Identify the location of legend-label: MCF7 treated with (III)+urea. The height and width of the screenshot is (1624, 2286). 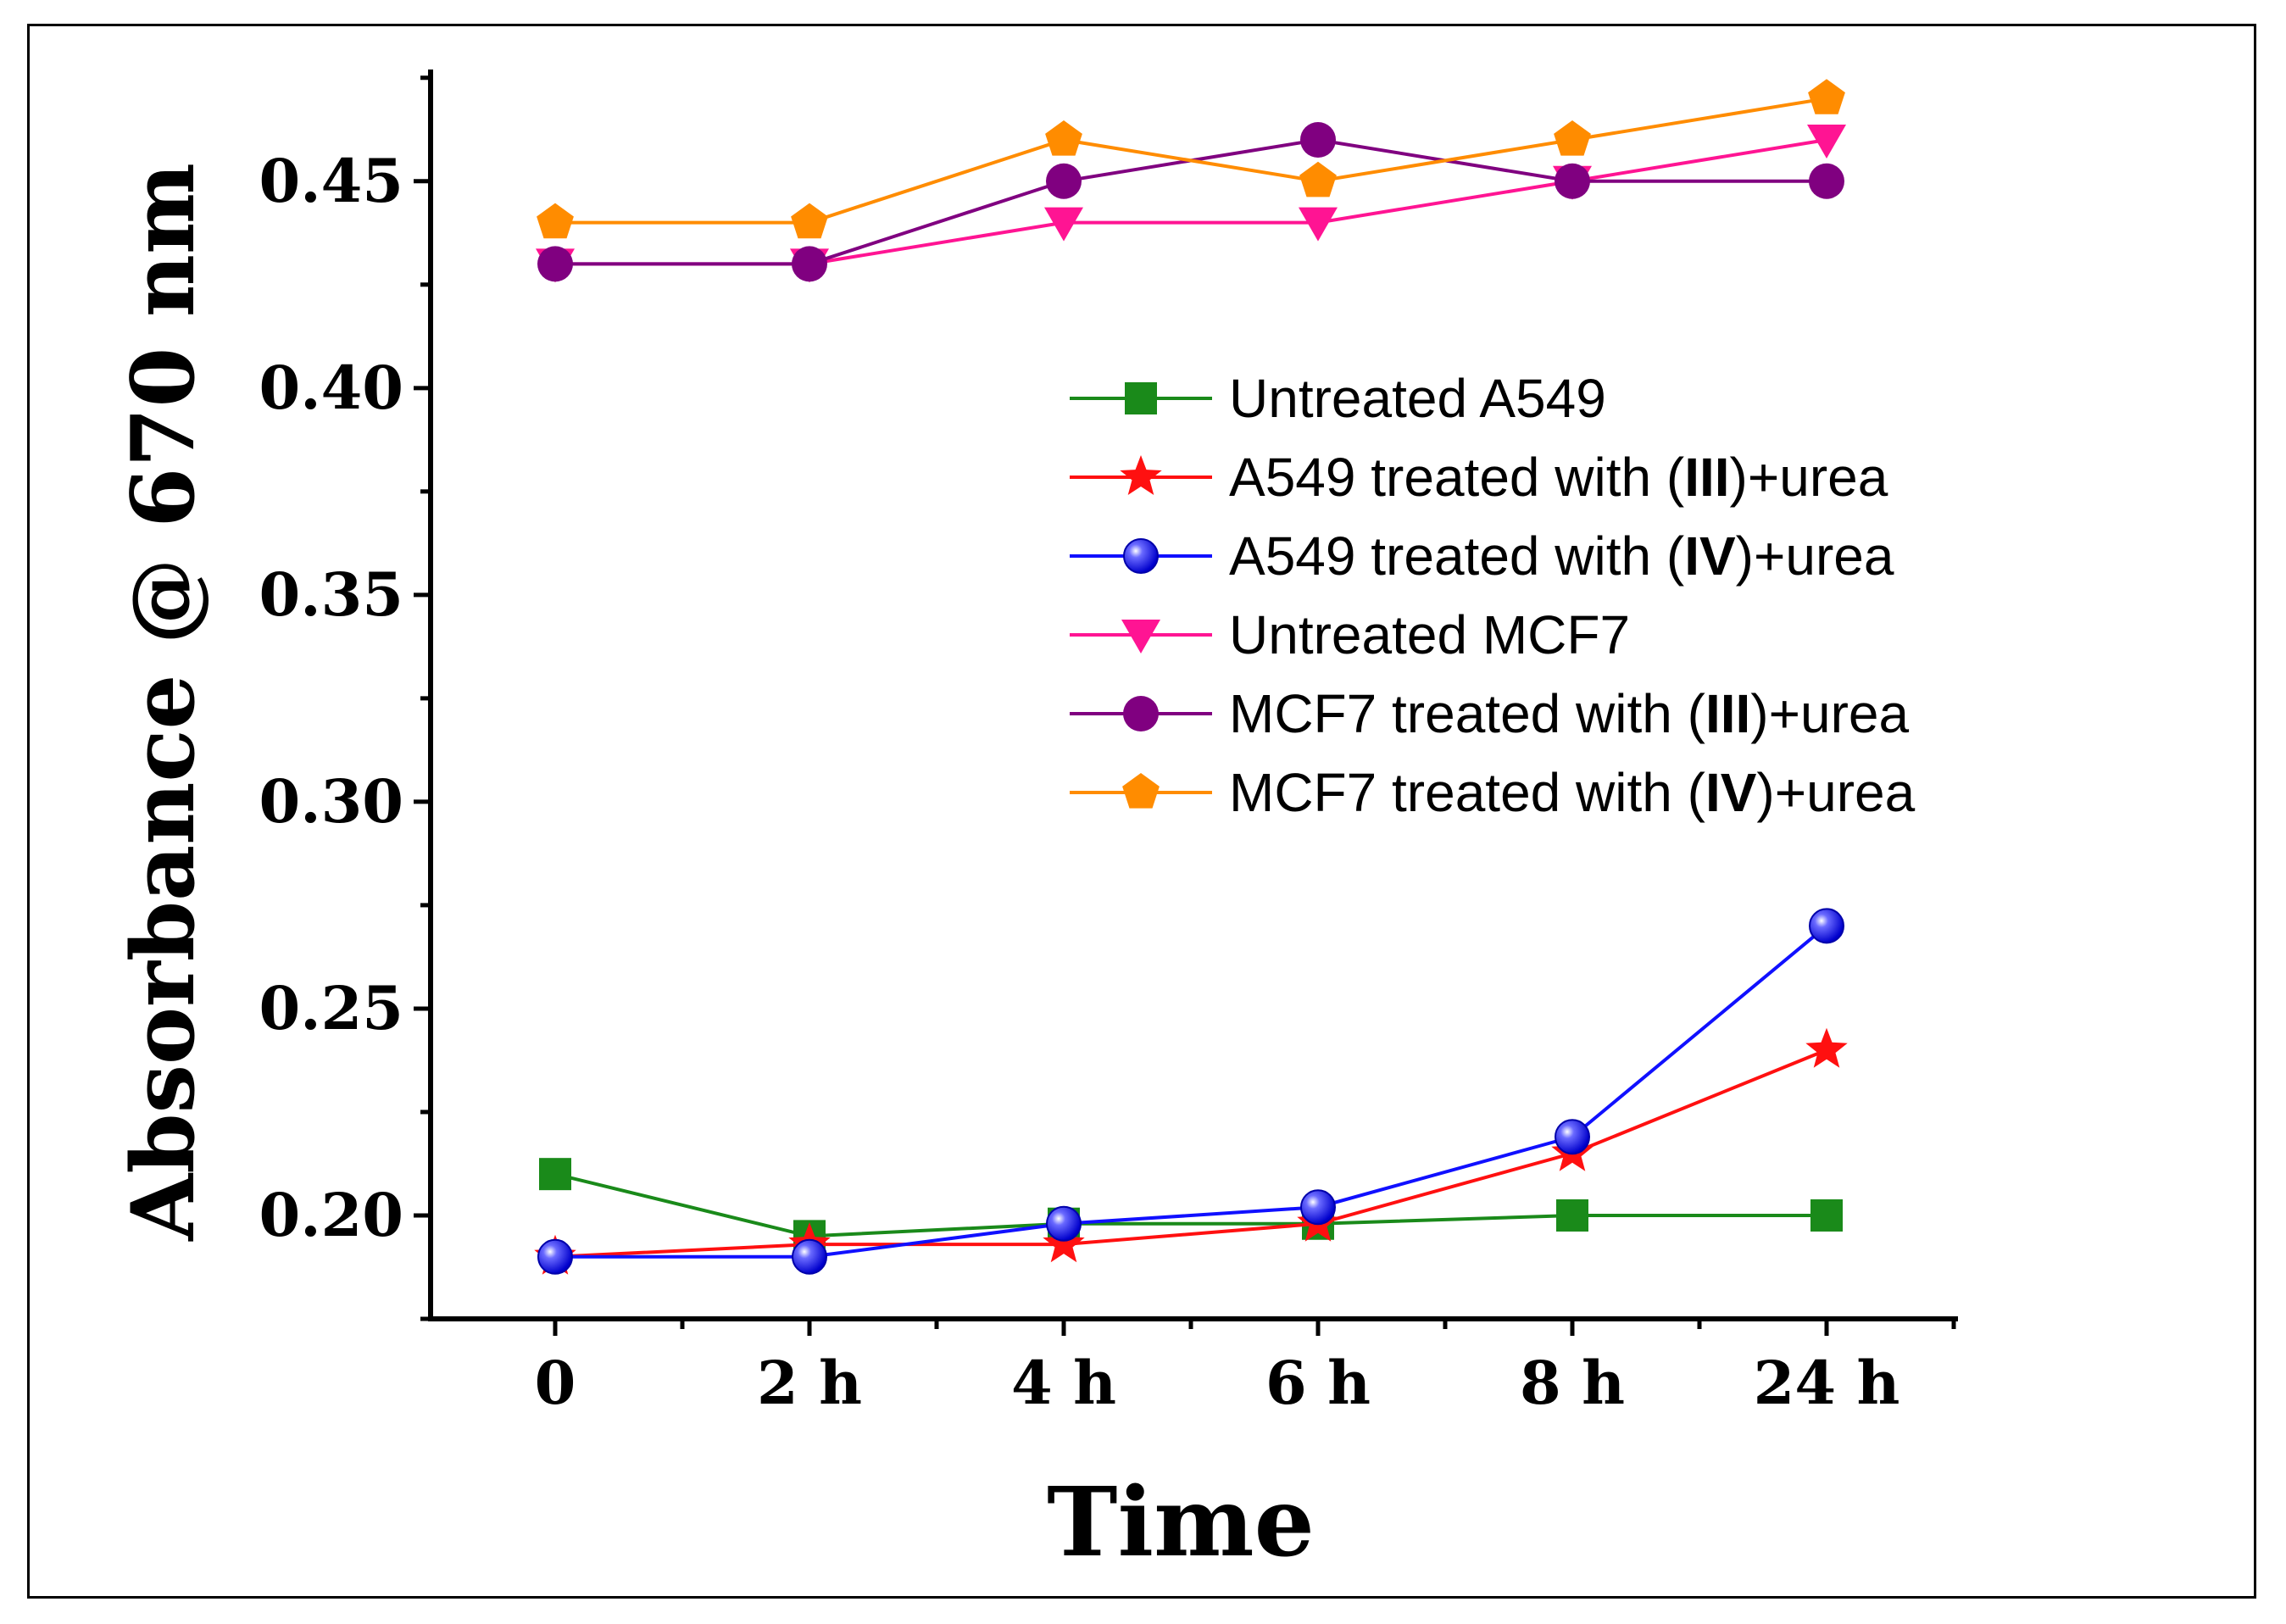
(1569, 713).